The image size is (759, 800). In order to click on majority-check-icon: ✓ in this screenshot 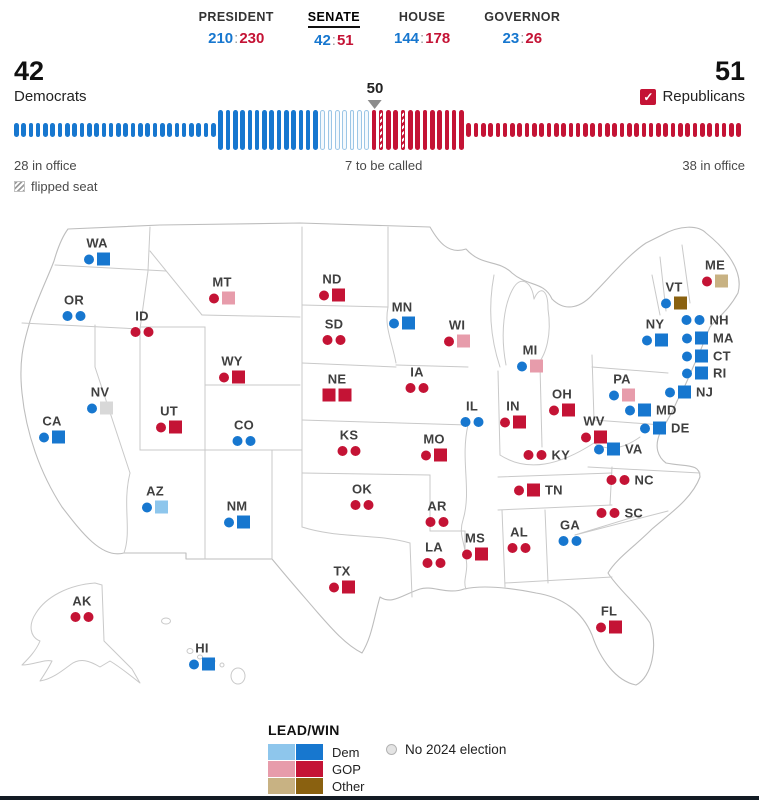, I will do `click(648, 96)`.